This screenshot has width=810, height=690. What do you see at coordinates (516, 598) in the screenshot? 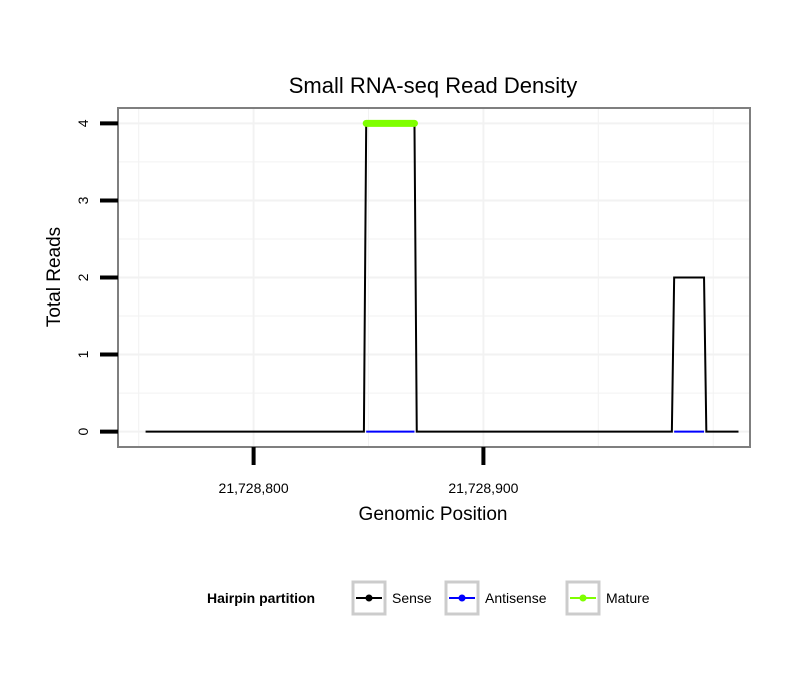
I see `legend-label: Antisense` at bounding box center [516, 598].